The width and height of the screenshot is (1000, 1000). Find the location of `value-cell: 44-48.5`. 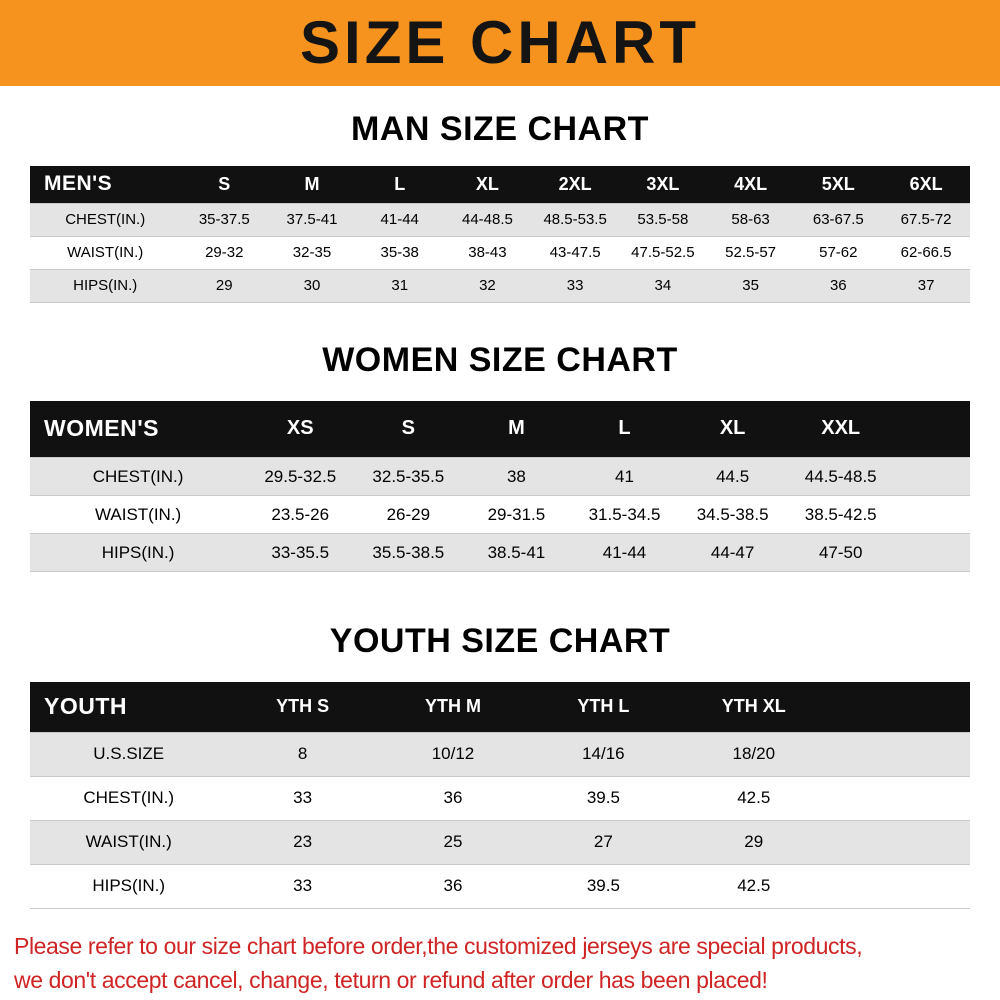

value-cell: 44-48.5 is located at coordinates (487, 219).